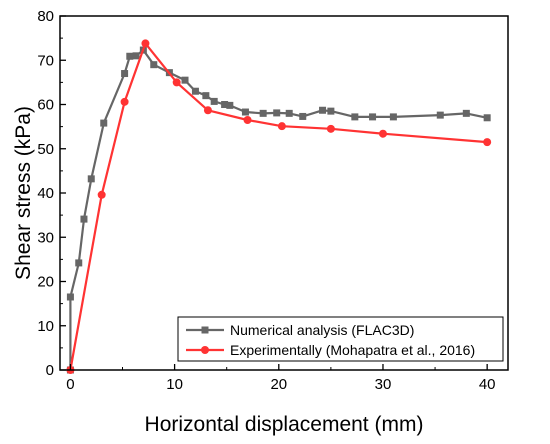  I want to click on y-tick-label: 70, so click(45, 60).